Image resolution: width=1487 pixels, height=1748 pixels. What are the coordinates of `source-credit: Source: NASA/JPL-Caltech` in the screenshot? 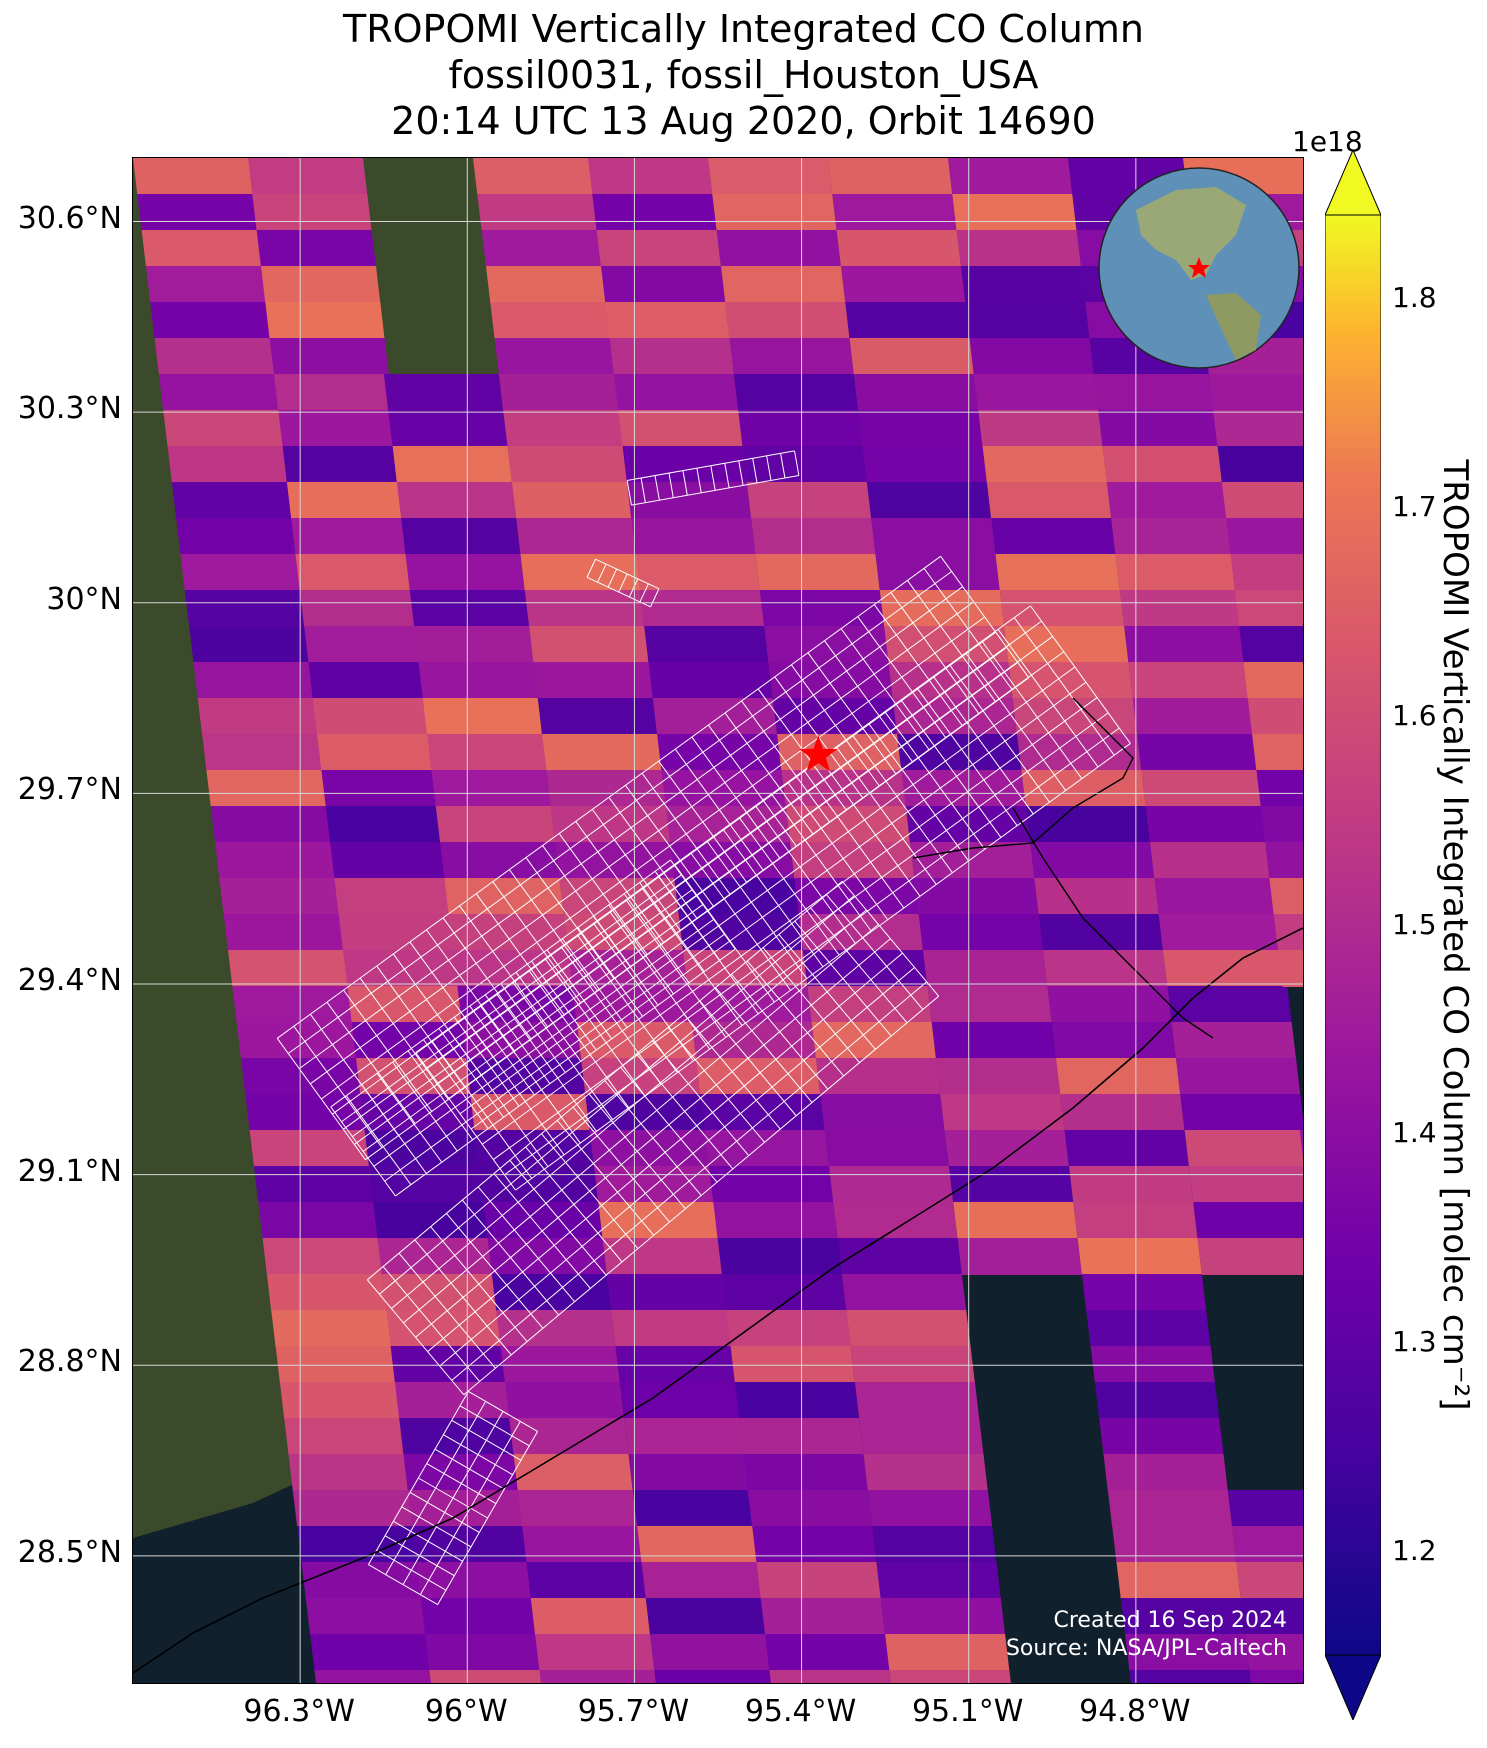 It's located at (1146, 1648).